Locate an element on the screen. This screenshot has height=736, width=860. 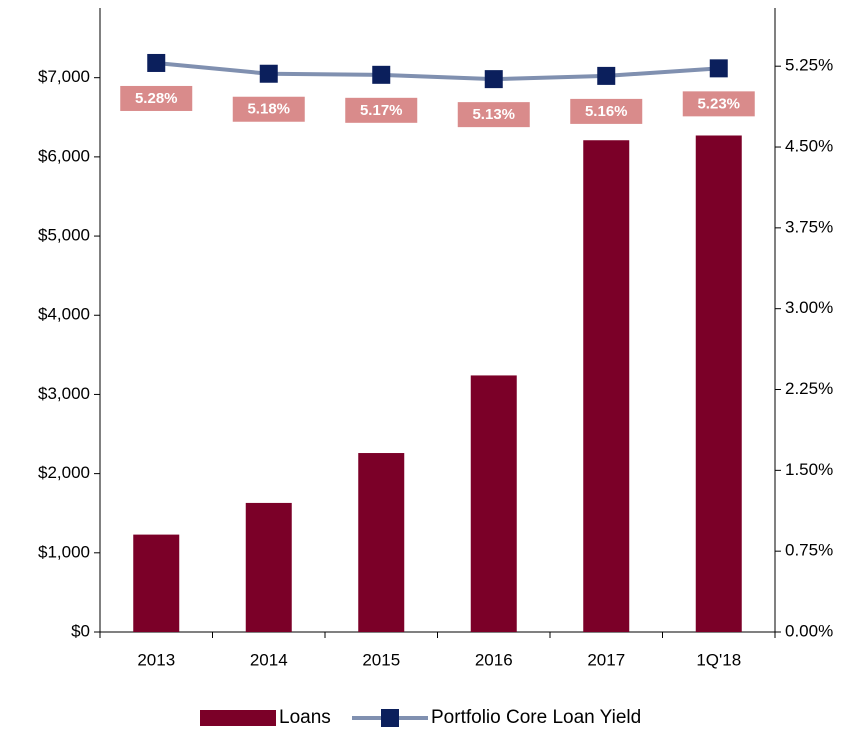
x-tick-label: 2015 is located at coordinates (381, 659).